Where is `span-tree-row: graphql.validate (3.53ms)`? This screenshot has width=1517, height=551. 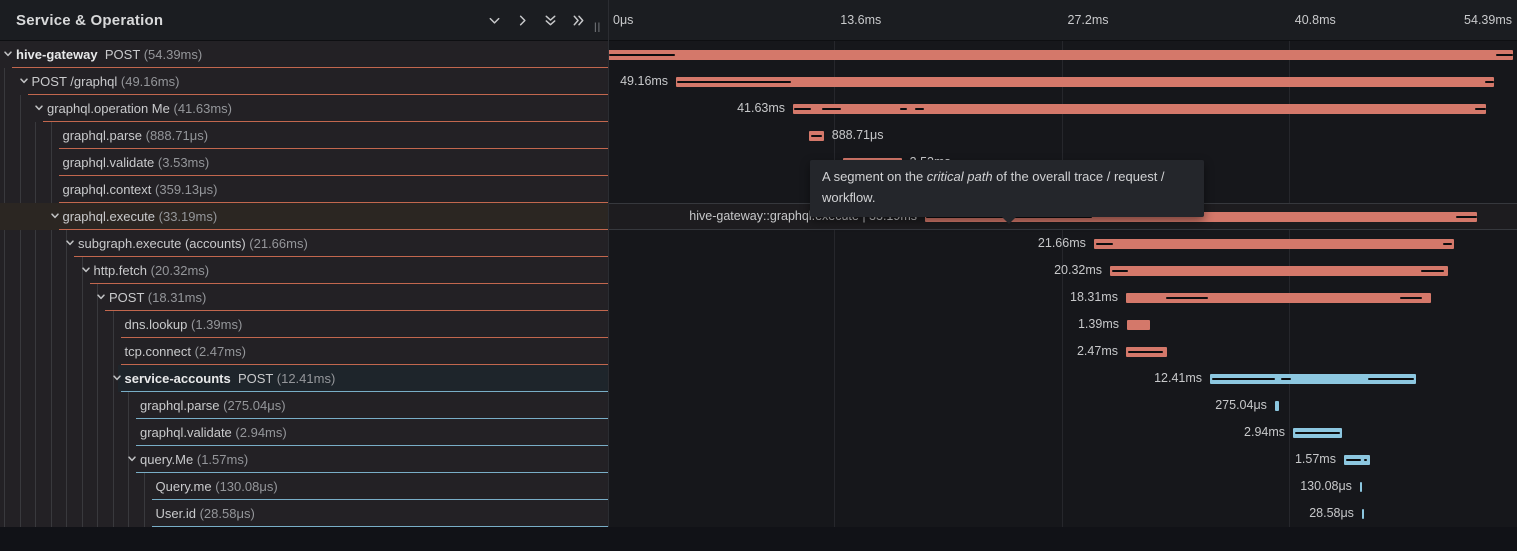
span-tree-row: graphql.validate (3.53ms) is located at coordinates (304, 162).